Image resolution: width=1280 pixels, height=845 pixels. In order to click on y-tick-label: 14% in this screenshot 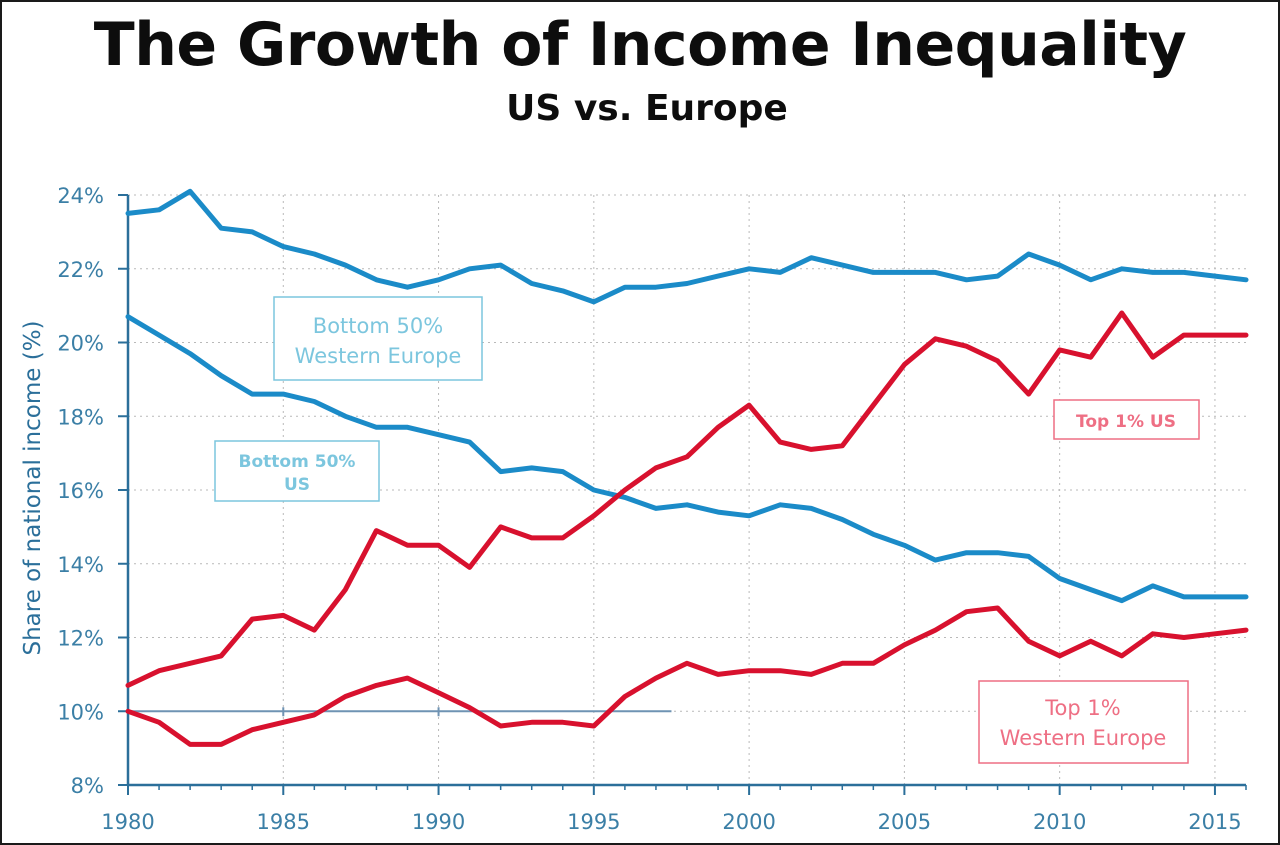, I will do `click(80, 565)`.